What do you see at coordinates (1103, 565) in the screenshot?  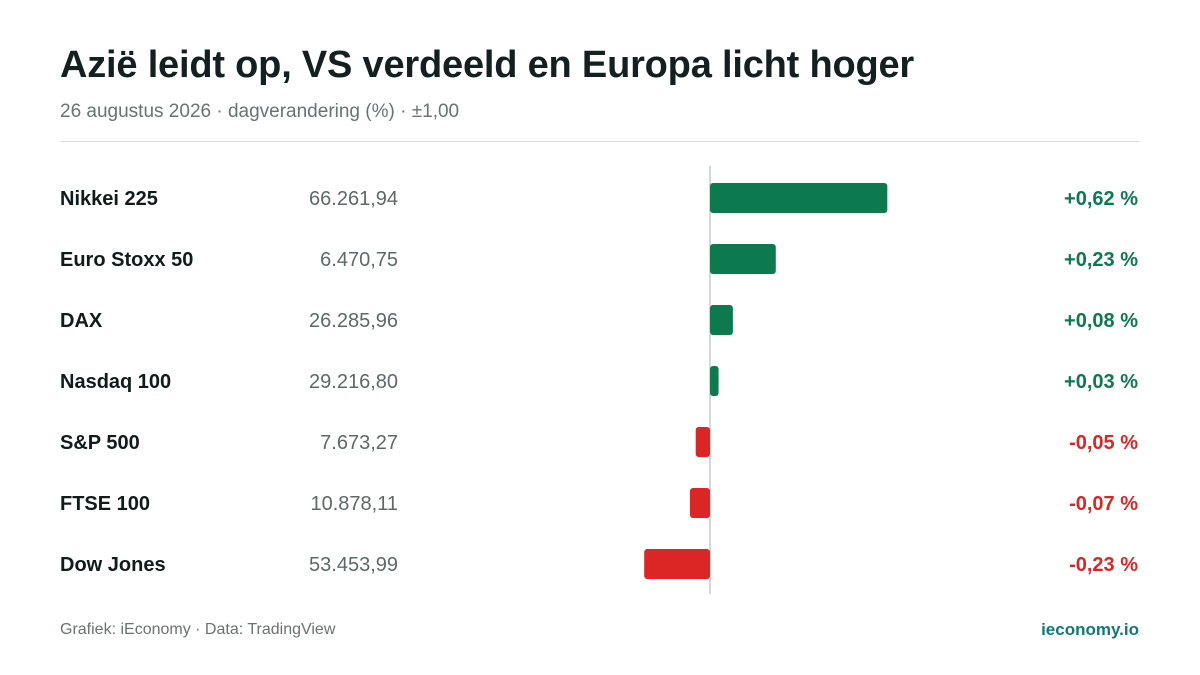 I see `value-label: -0,23 %` at bounding box center [1103, 565].